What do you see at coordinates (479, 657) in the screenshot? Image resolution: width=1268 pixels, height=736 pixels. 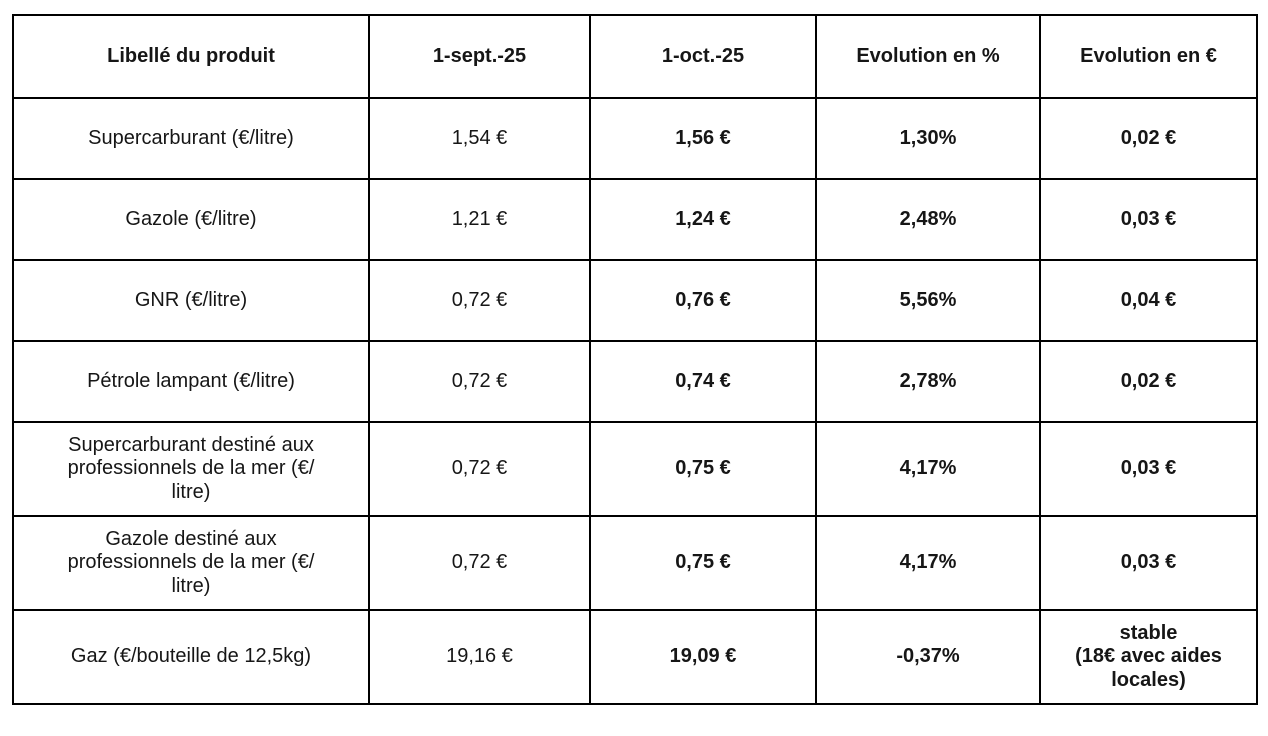 I see `sept-price-cell: 19,16 €` at bounding box center [479, 657].